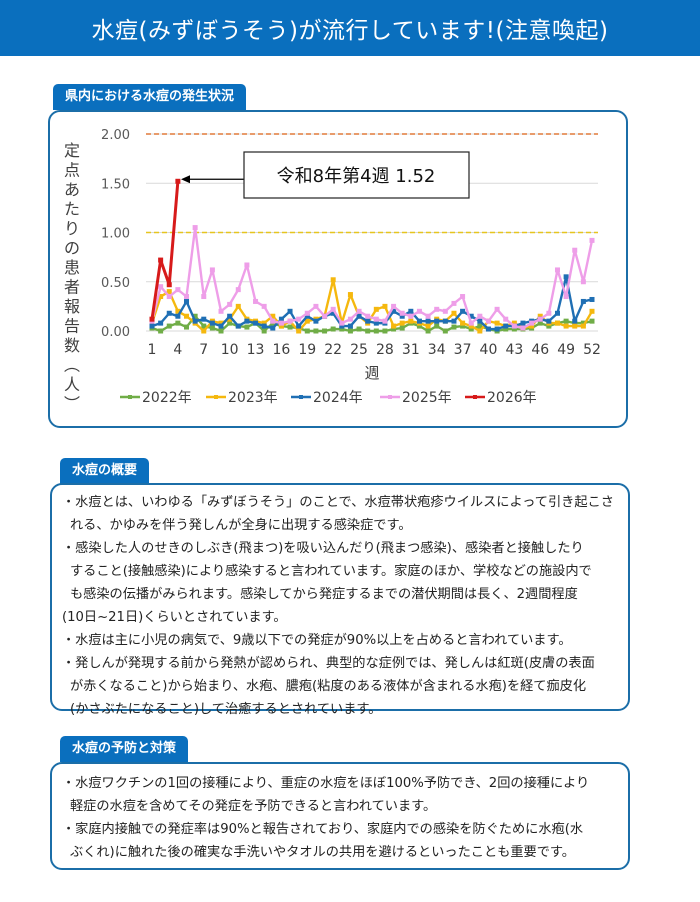 The width and height of the screenshot is (700, 902). Describe the element at coordinates (230, 350) in the screenshot. I see `x-tick-label: 10` at that location.